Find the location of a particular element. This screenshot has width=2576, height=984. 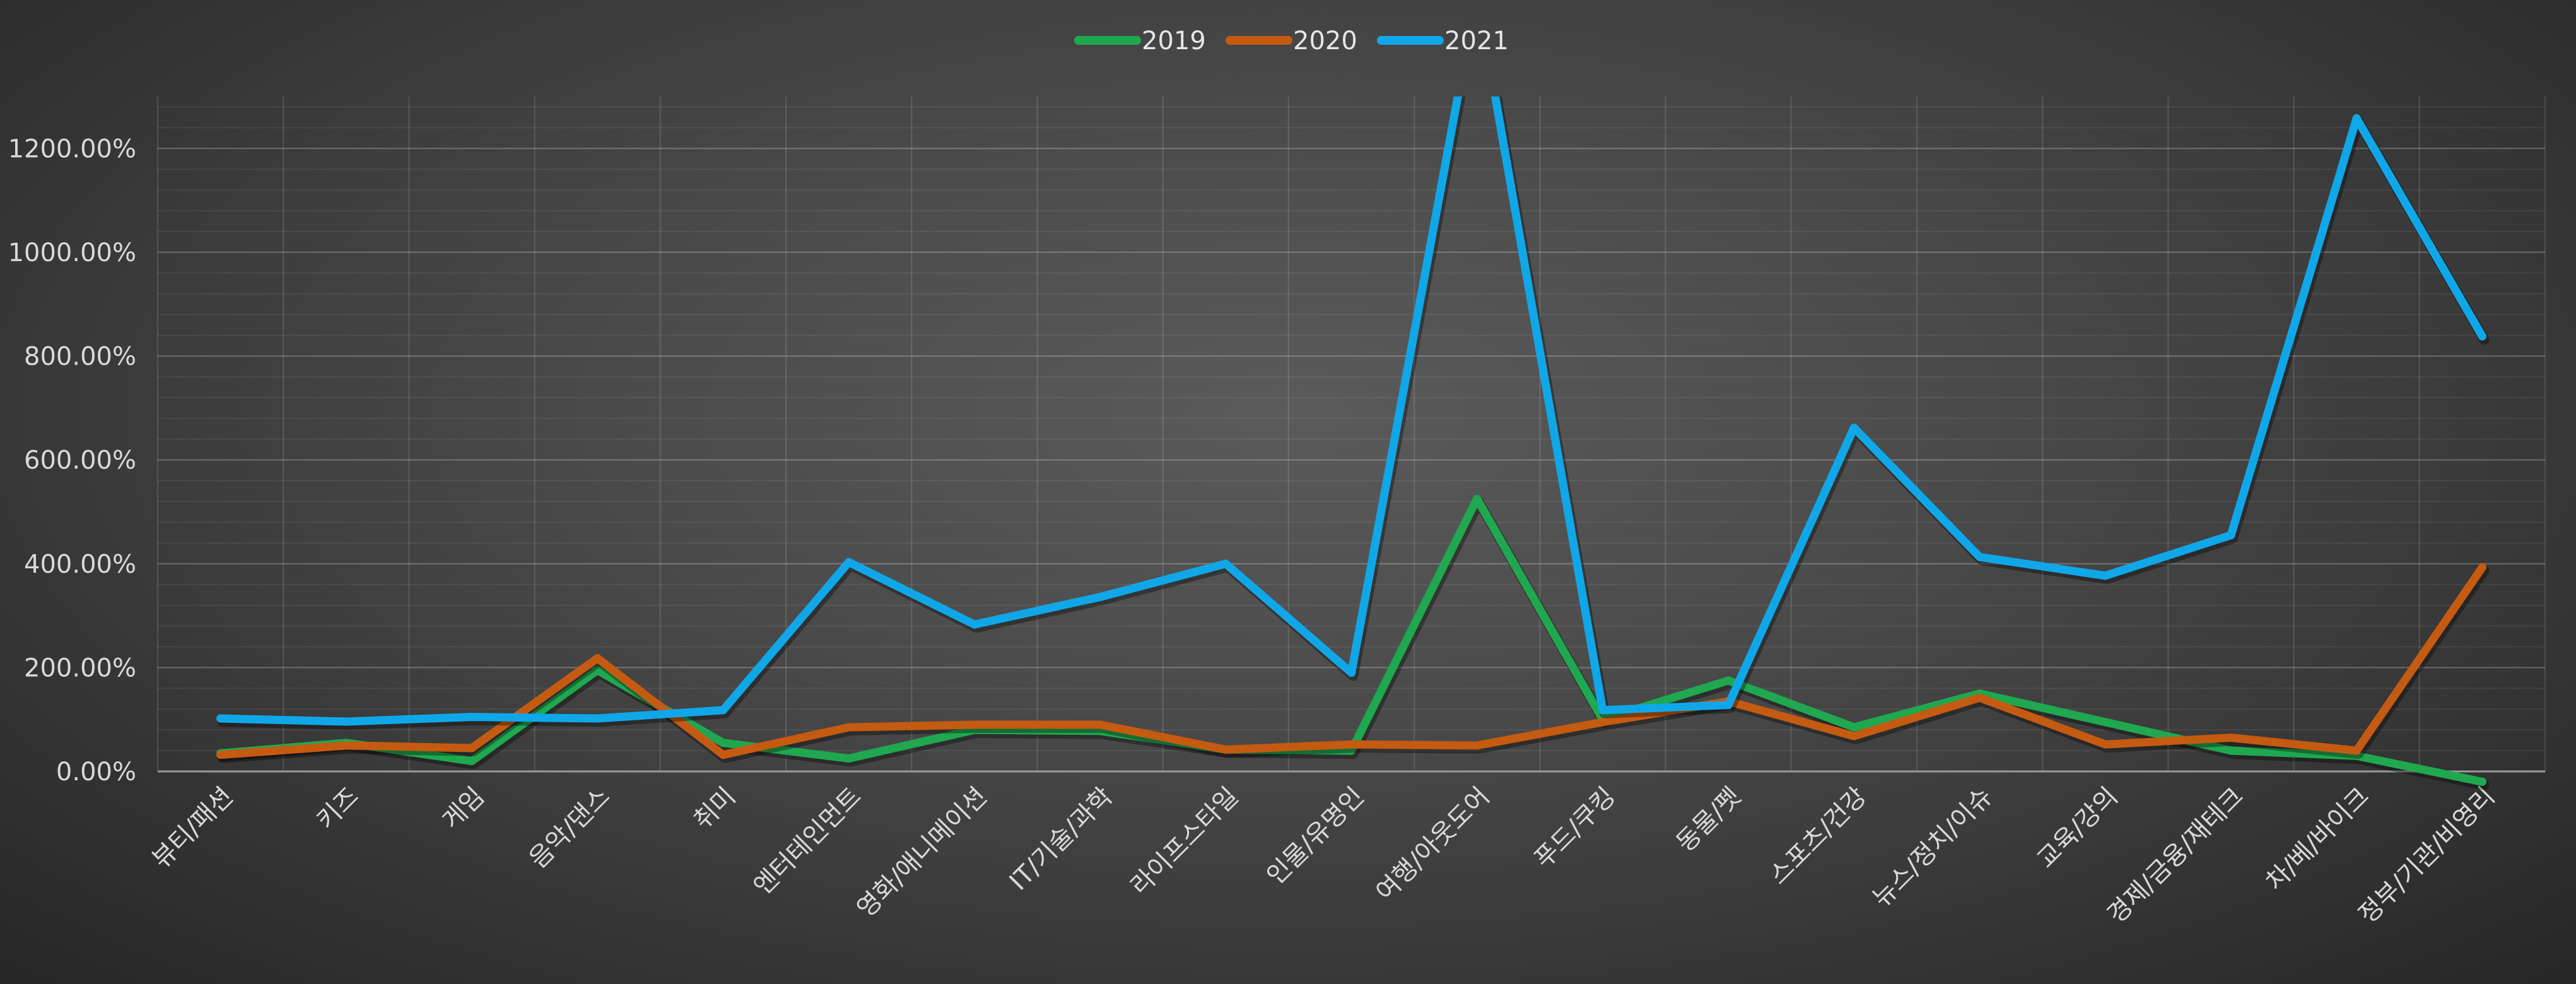

x-tick-label: 여행/아웃도어 is located at coordinates (1433, 845).